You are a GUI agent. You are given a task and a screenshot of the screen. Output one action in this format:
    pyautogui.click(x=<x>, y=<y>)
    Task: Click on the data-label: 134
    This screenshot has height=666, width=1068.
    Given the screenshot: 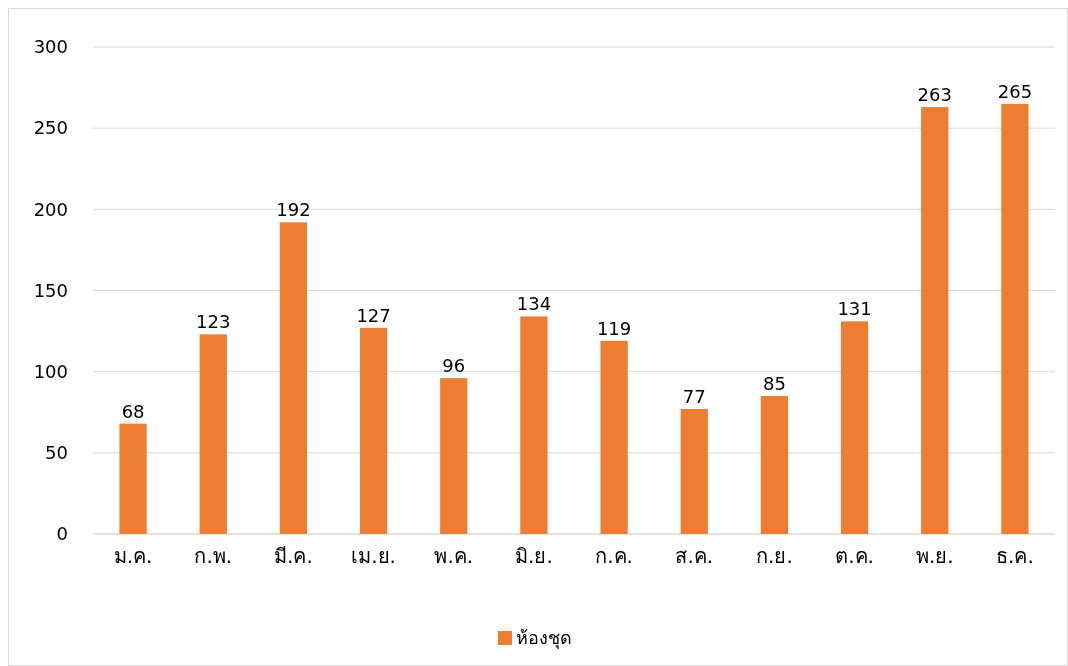 What is the action you would take?
    pyautogui.click(x=534, y=304)
    